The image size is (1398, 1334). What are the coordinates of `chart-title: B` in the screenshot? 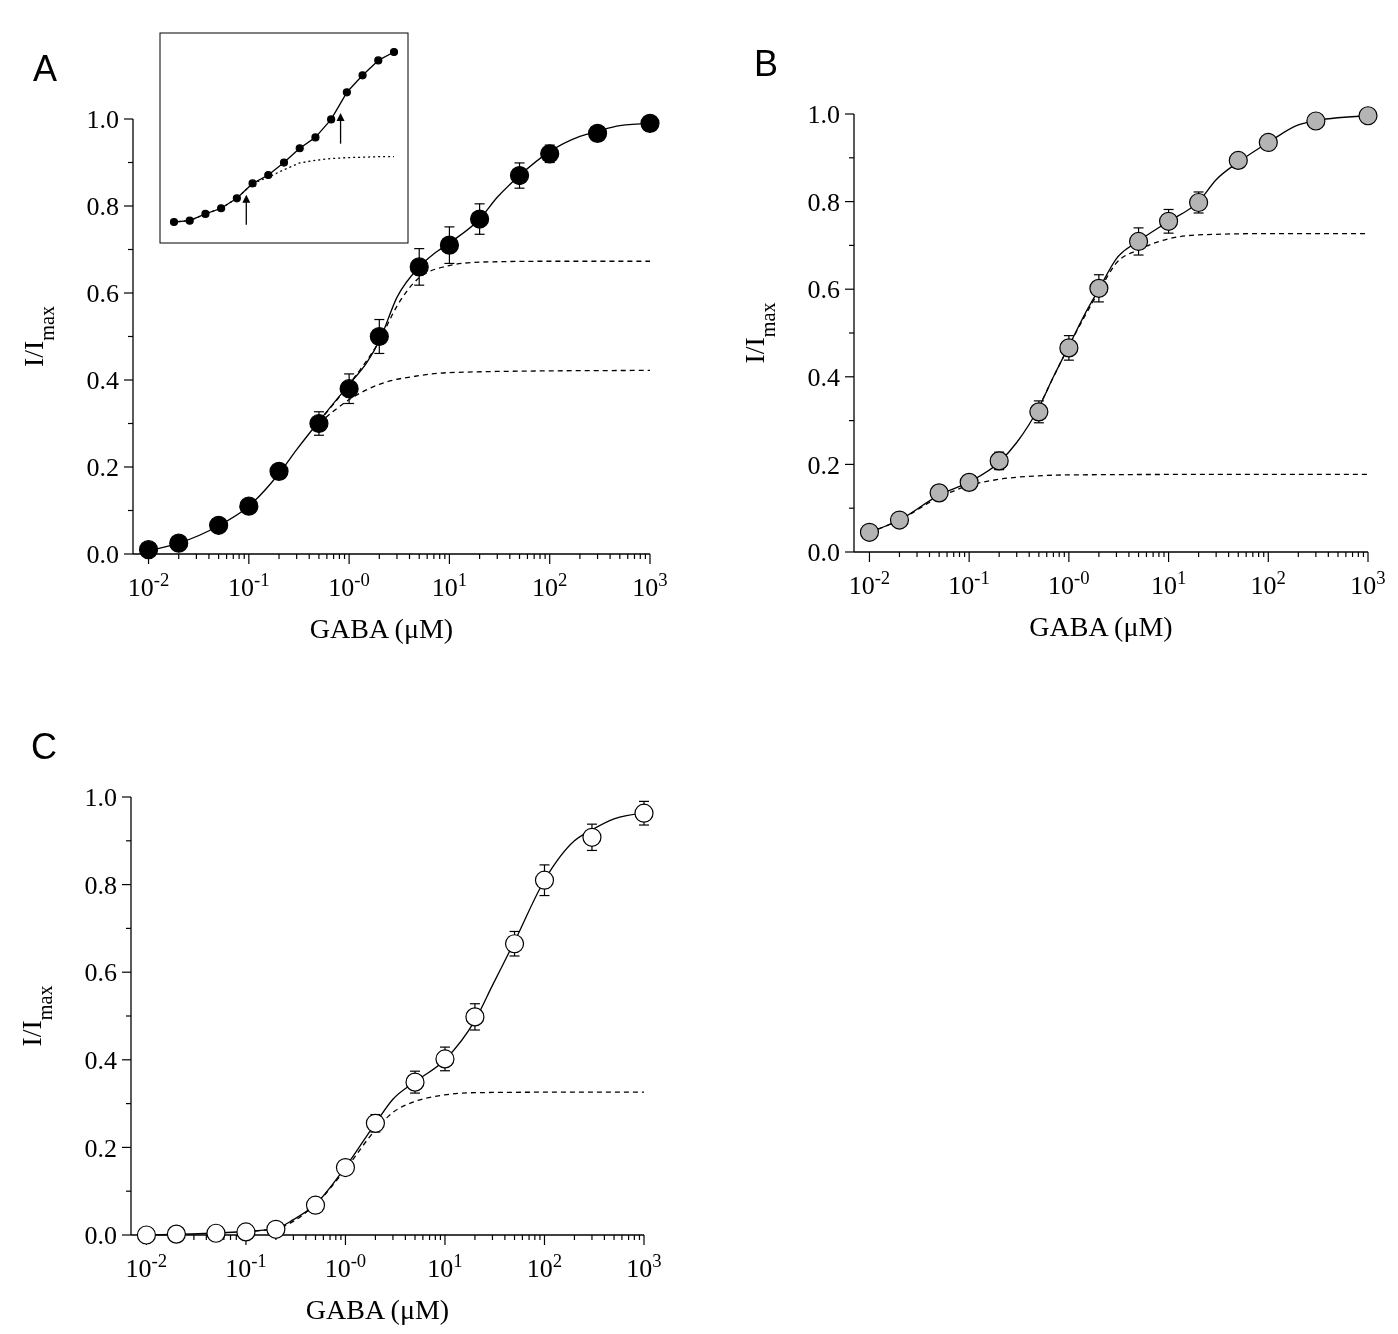 It's located at (766, 63).